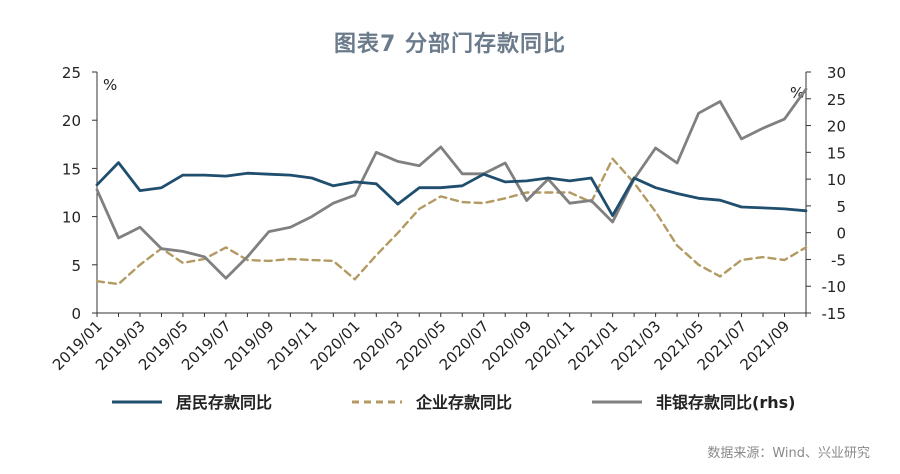  I want to click on y-left-unit: %, so click(110, 85).